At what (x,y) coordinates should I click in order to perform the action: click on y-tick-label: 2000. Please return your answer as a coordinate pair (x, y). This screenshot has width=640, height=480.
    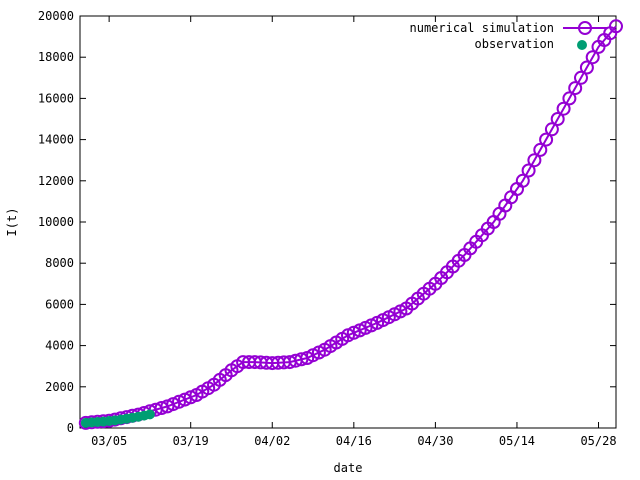
    Looking at the image, I should click on (59, 387).